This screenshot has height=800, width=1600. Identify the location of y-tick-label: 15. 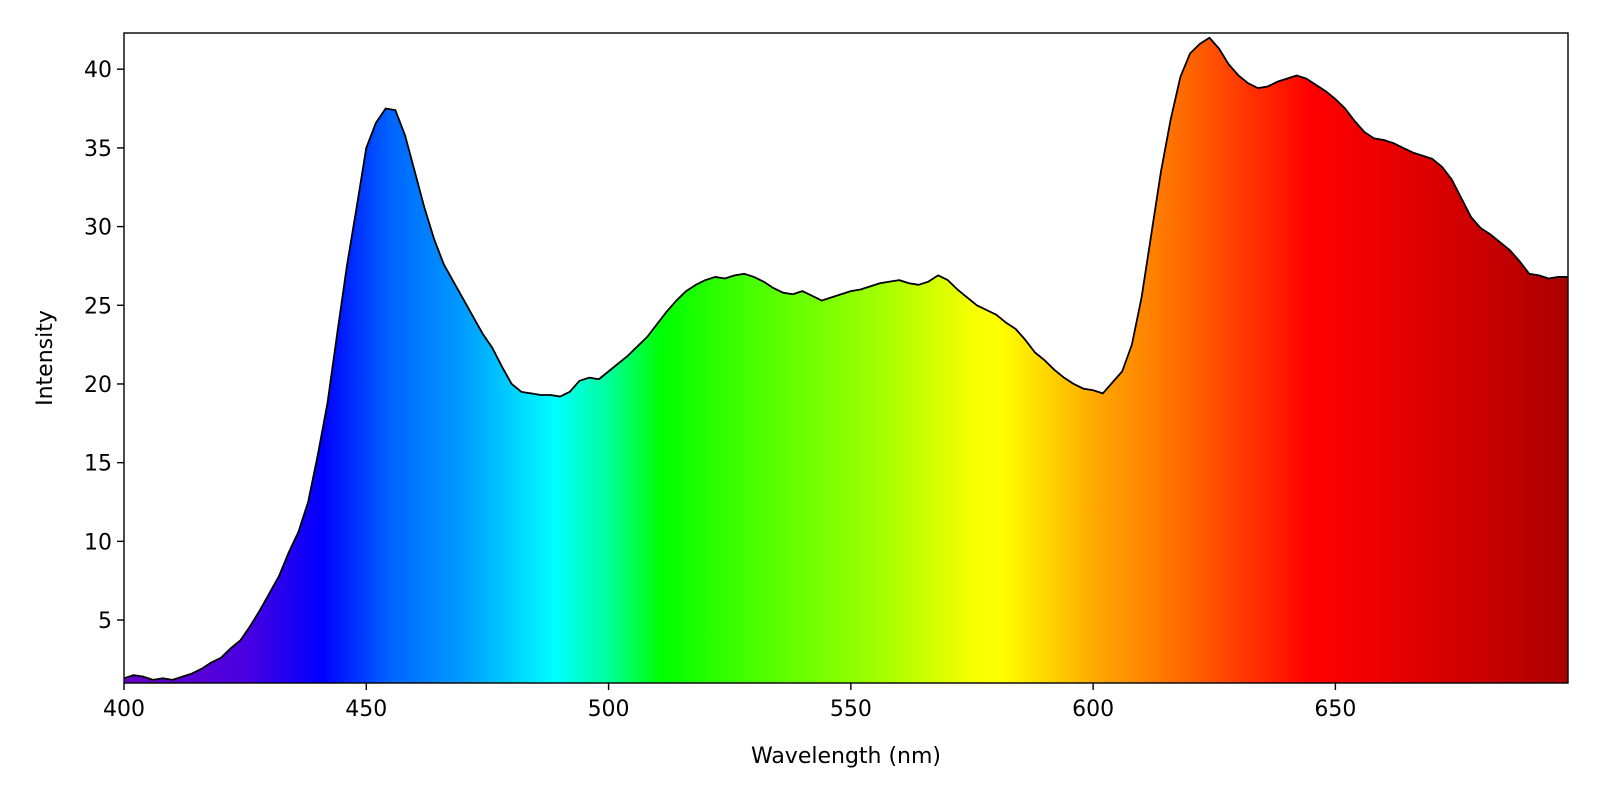
(98, 464).